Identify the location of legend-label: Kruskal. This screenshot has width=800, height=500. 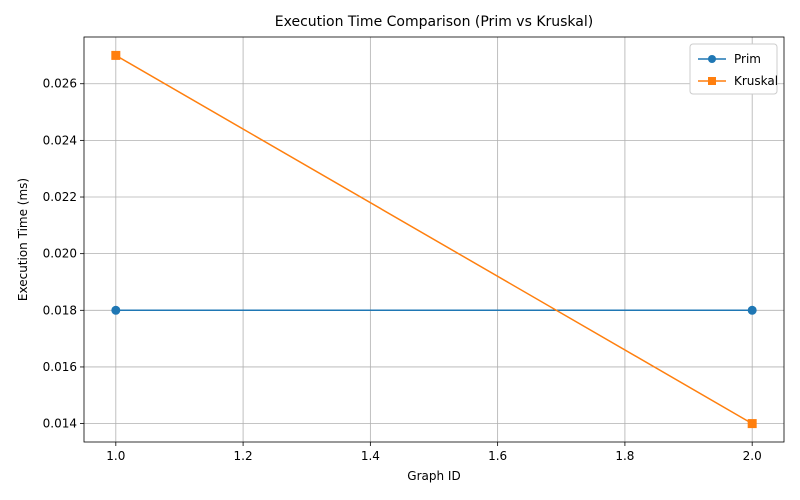
(756, 81).